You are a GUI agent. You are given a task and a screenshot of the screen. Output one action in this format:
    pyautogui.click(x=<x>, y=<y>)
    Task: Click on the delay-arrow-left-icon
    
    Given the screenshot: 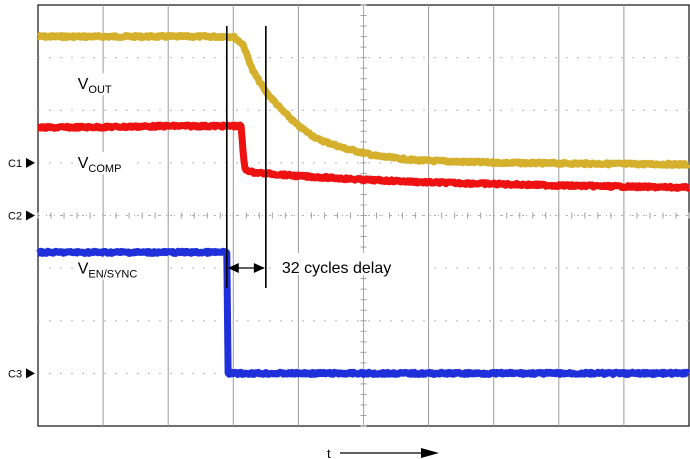 What is the action you would take?
    pyautogui.click(x=233, y=268)
    